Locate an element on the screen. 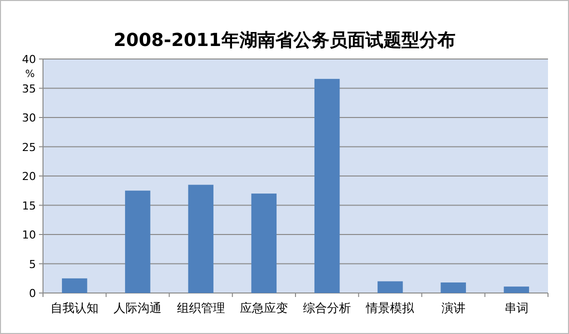  x-tick-label: 应急应变 is located at coordinates (264, 308).